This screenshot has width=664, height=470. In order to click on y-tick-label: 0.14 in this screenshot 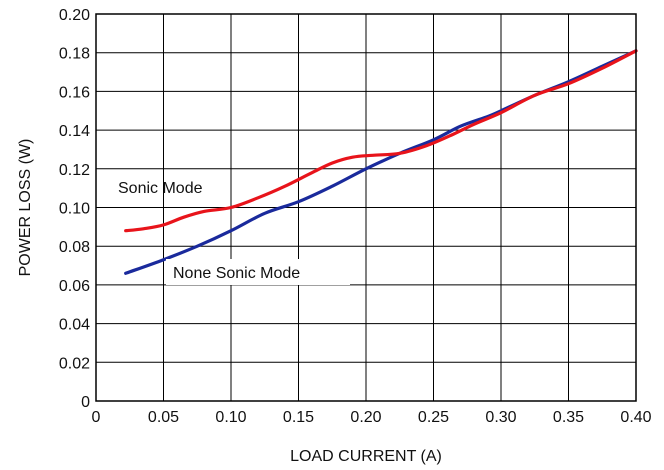, I will do `click(74, 131)`.